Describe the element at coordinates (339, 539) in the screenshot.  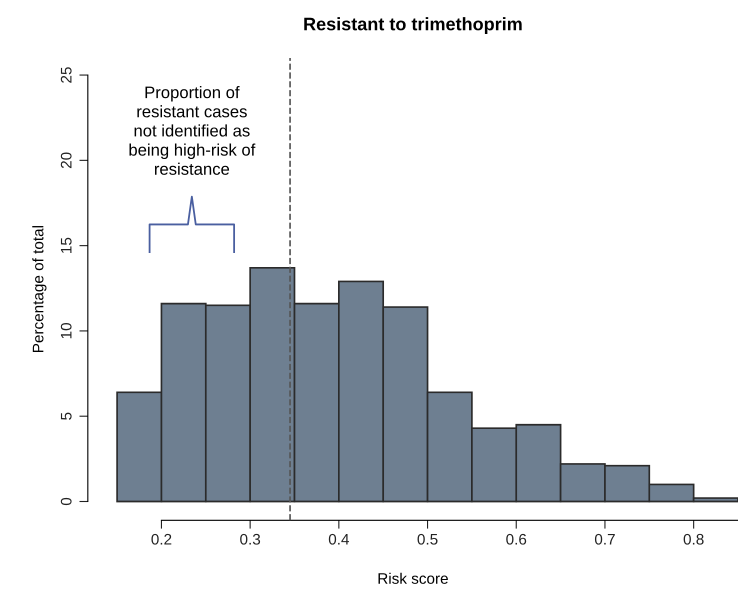
I see `x-tick-label: 0.4` at that location.